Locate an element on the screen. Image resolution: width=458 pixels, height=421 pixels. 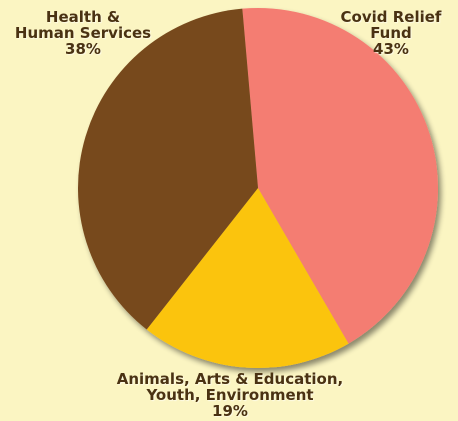
slice-value-label: 19% is located at coordinates (230, 411).